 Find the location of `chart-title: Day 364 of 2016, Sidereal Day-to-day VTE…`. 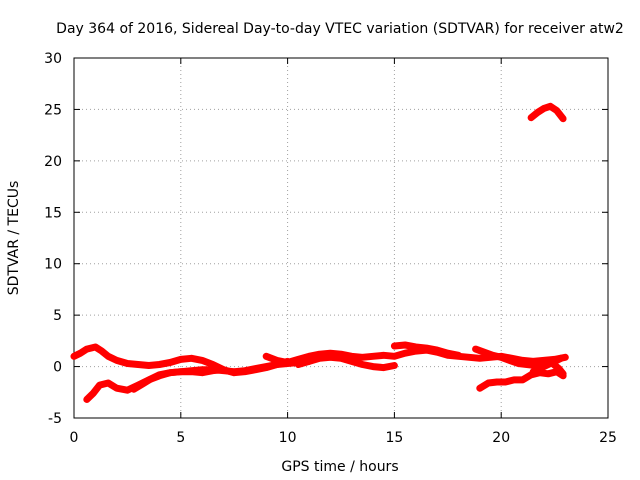

chart-title: Day 364 of 2016, Sidereal Day-to-day VTE… is located at coordinates (340, 29).